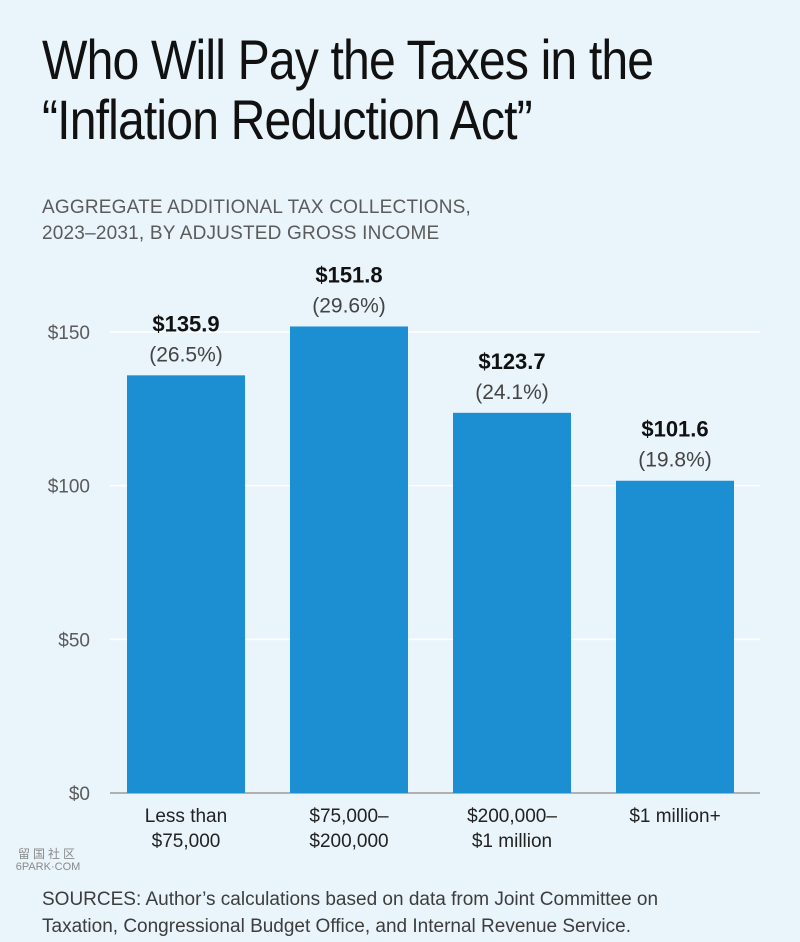 The image size is (800, 942). I want to click on x-tick-label: Less than, so click(186, 816).